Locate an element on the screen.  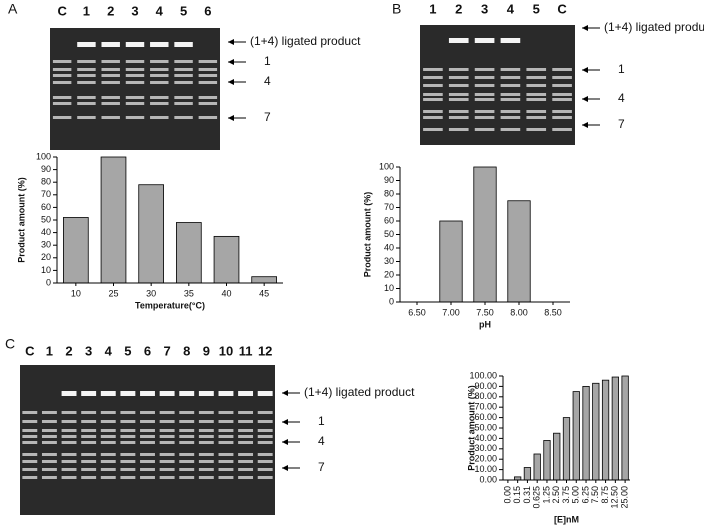
y-tick-label: 10 is located at coordinates (46, 270).